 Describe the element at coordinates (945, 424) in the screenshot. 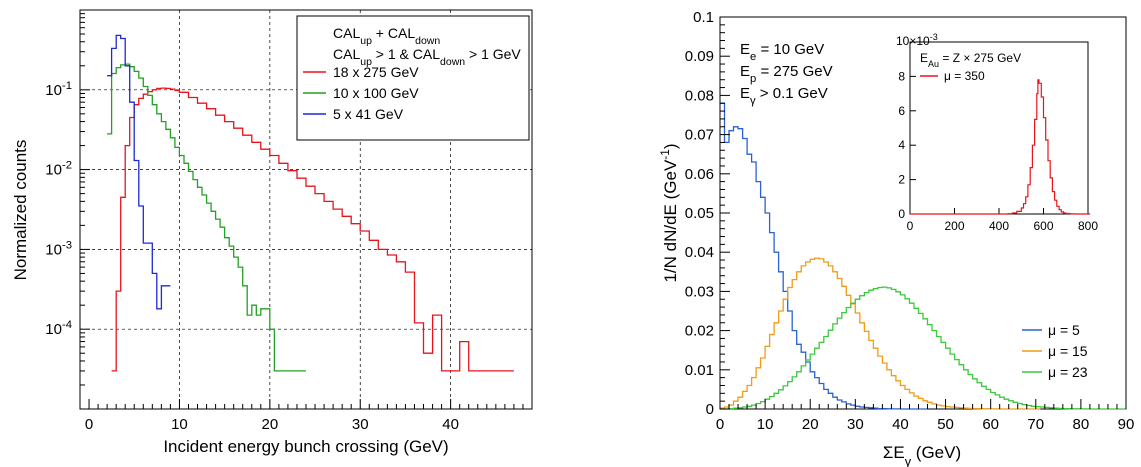

I see `right-x-tick-label: 50` at that location.